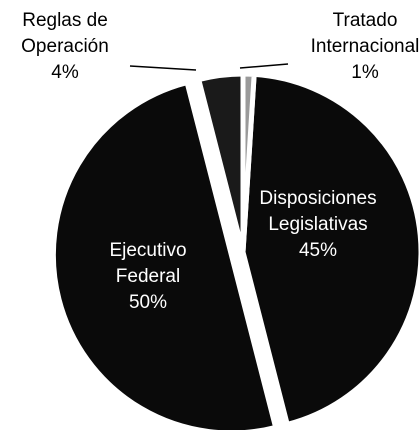 Image resolution: width=419 pixels, height=430 pixels. What do you see at coordinates (65, 72) in the screenshot?
I see `value-label: 4%` at bounding box center [65, 72].